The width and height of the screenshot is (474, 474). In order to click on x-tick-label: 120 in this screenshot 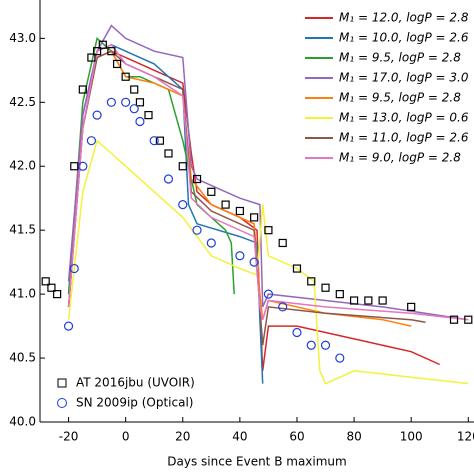, I will do `click(465, 437)`.